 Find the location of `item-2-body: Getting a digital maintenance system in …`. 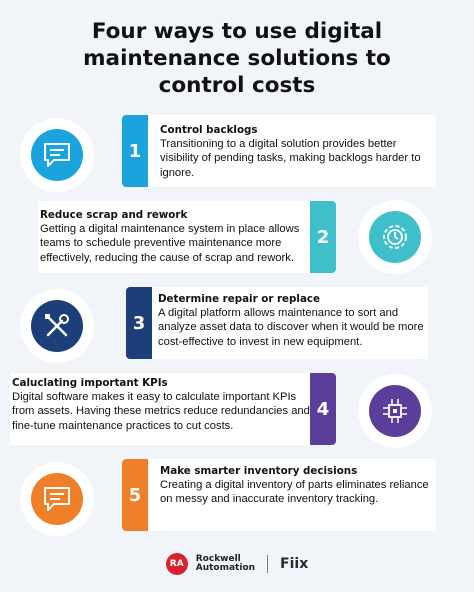

item-2-body: Getting a digital maintenance system in … is located at coordinates (170, 243).